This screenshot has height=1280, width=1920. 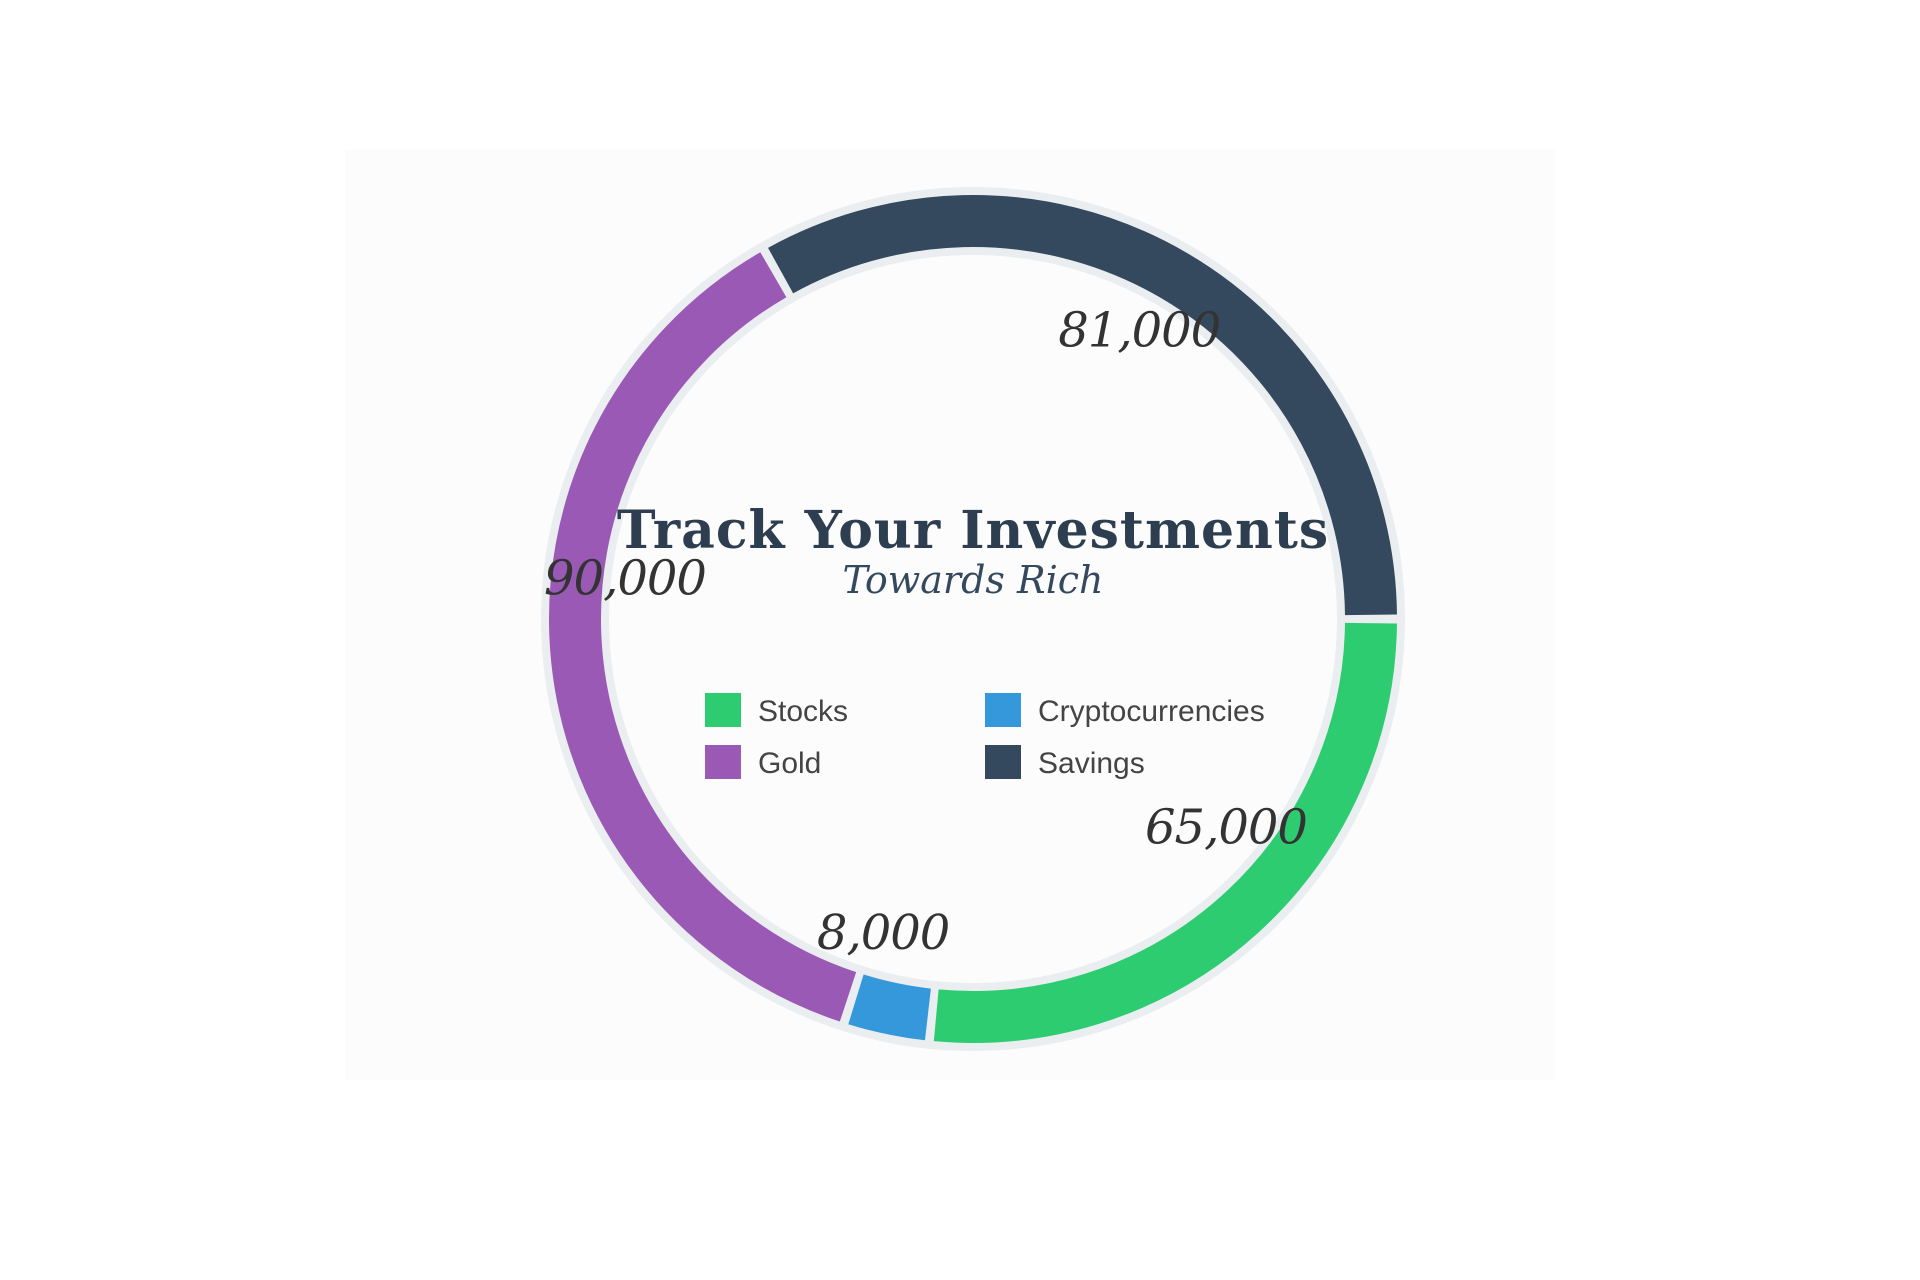 What do you see at coordinates (803, 711) in the screenshot?
I see `legend-label-stocks: Stocks` at bounding box center [803, 711].